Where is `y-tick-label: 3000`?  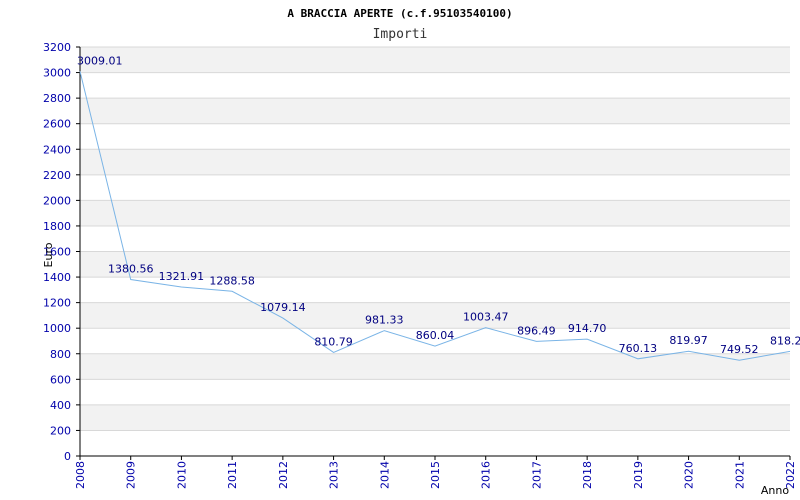 y-tick-label: 3000 is located at coordinates (57, 73).